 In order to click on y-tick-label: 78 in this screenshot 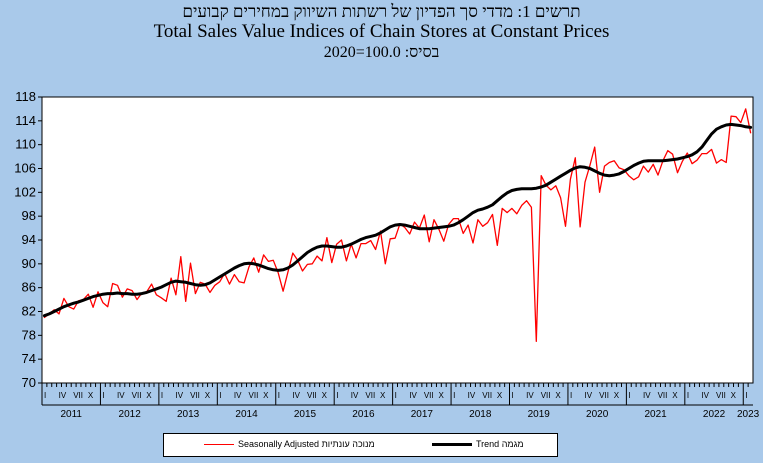, I will do `click(29, 334)`.